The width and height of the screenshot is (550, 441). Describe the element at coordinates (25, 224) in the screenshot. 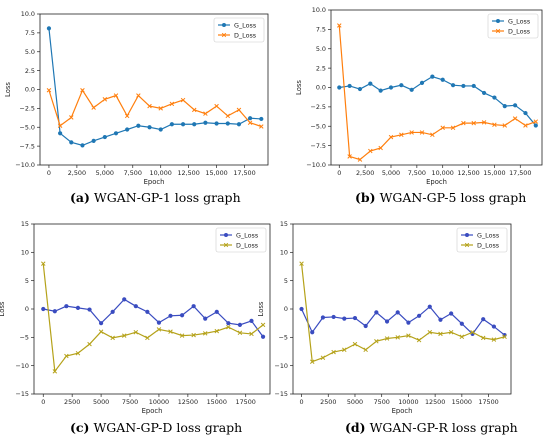

I see `chart-c-ytick-label: 15` at that location.